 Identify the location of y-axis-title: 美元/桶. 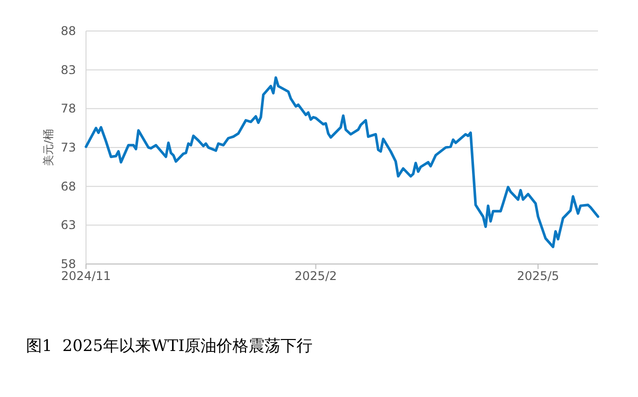
(48, 147).